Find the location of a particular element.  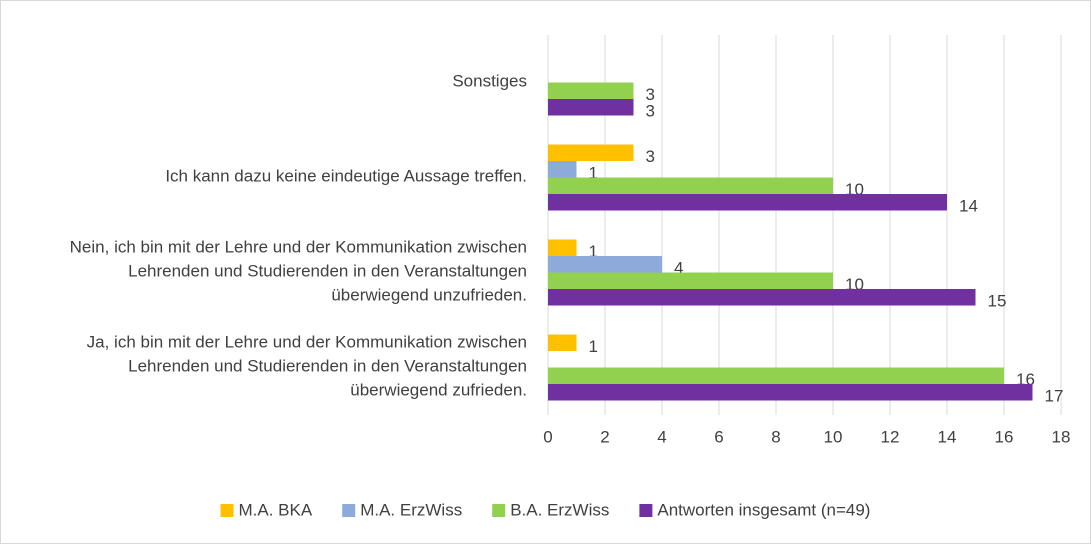

category-label: Sonstiges is located at coordinates (489, 81).